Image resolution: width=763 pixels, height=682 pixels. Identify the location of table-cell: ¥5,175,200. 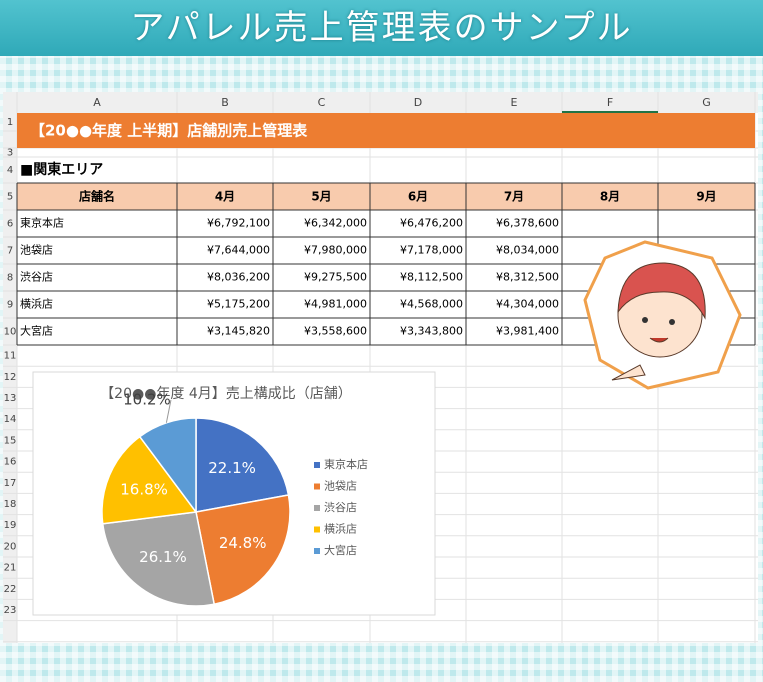
(238, 304).